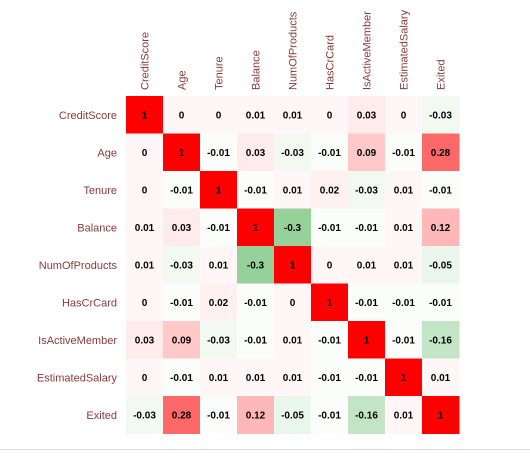  I want to click on column-label: Age, so click(183, 80).